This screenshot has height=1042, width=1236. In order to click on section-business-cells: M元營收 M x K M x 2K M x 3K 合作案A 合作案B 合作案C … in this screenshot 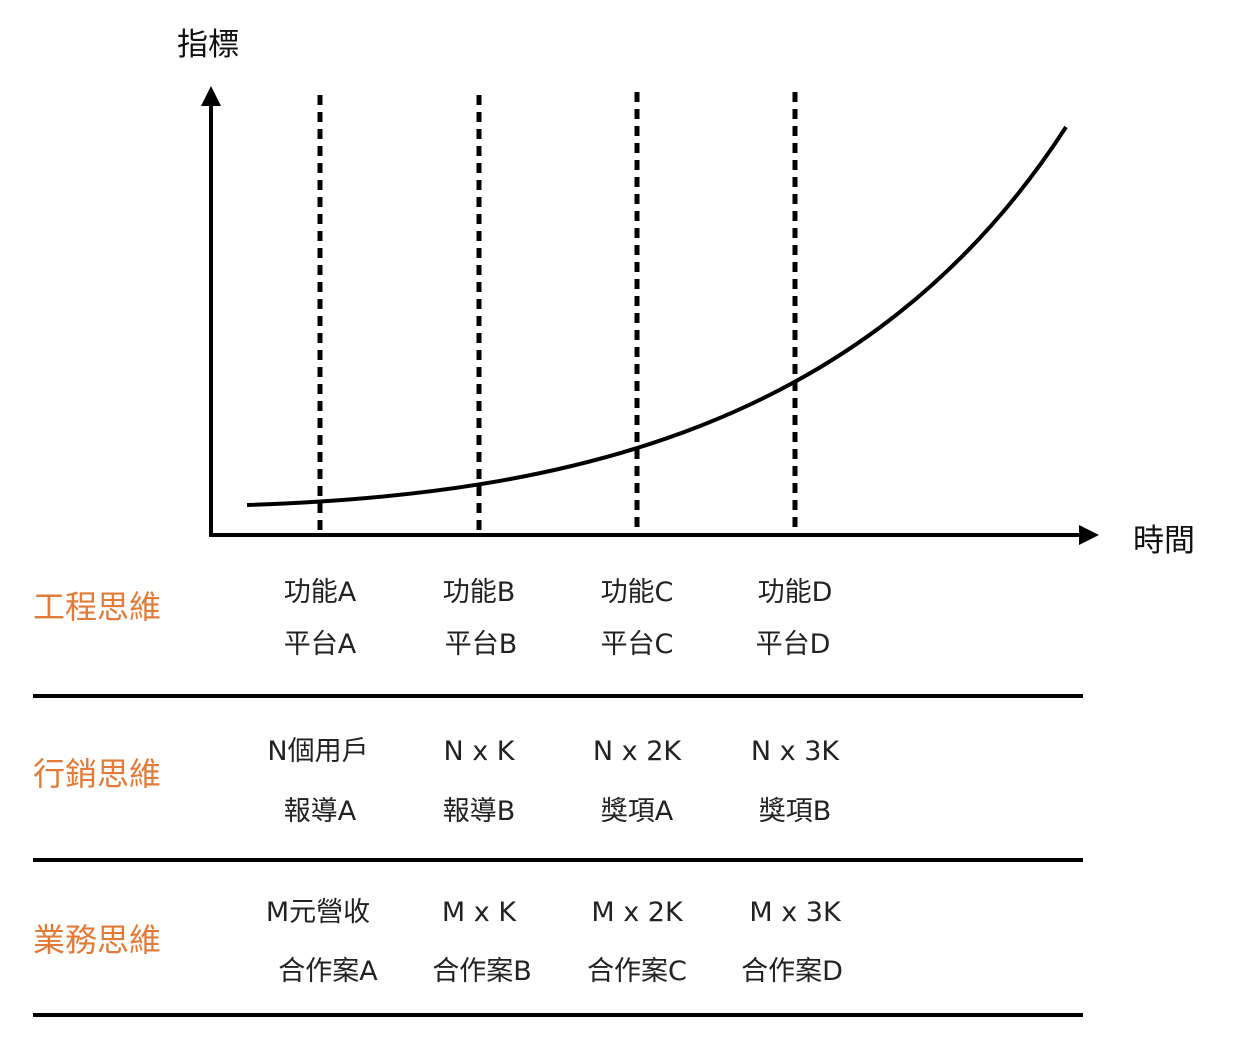, I will do `click(554, 942)`.